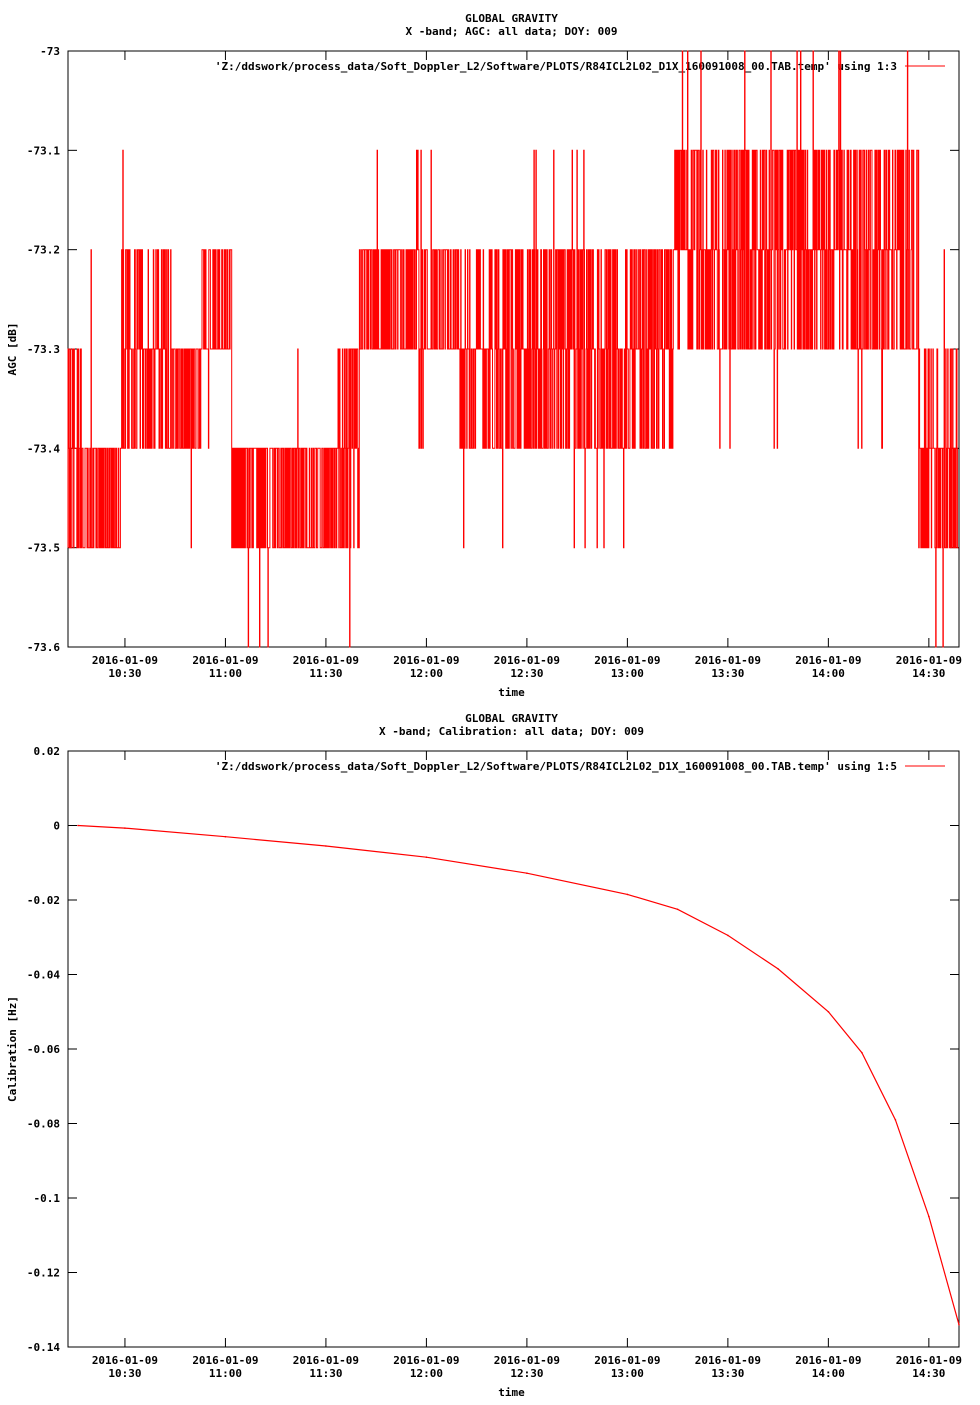  Describe the element at coordinates (43, 150) in the screenshot. I see `y-tick-label: -73.1` at that location.